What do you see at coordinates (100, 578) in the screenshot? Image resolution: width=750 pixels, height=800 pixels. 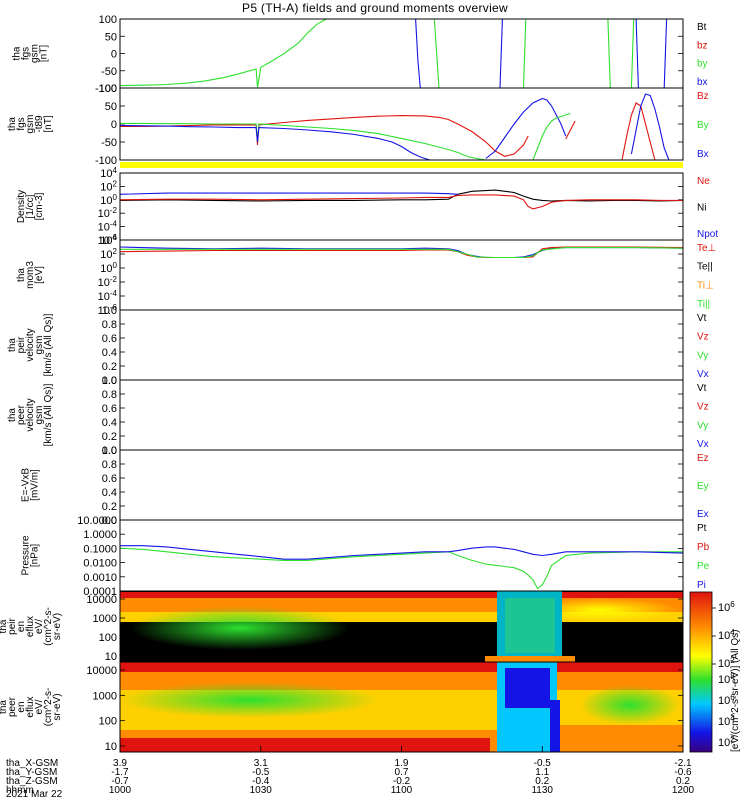 I see `ytick-label: 0.0010` at bounding box center [100, 578].